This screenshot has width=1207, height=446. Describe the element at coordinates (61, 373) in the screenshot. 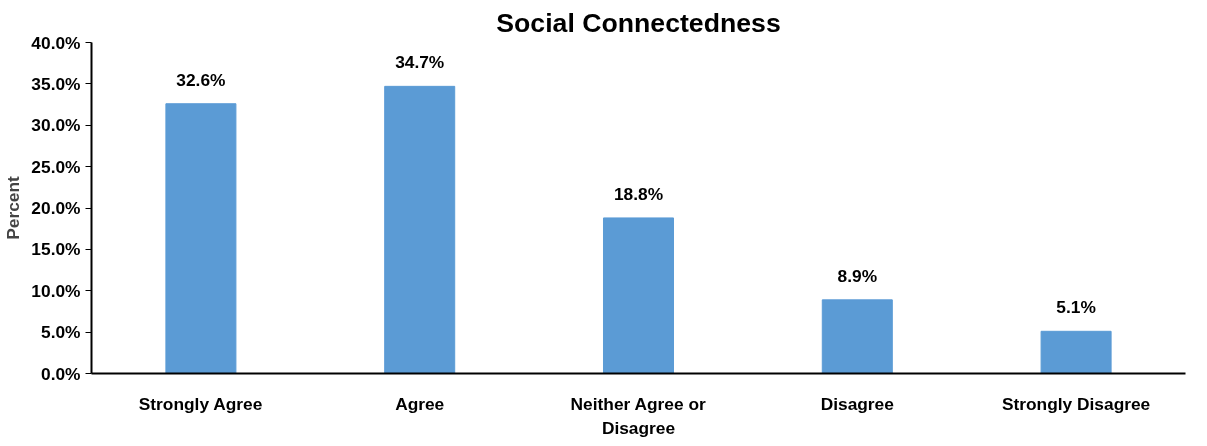

I see `y-tick-label: 0.0%` at that location.